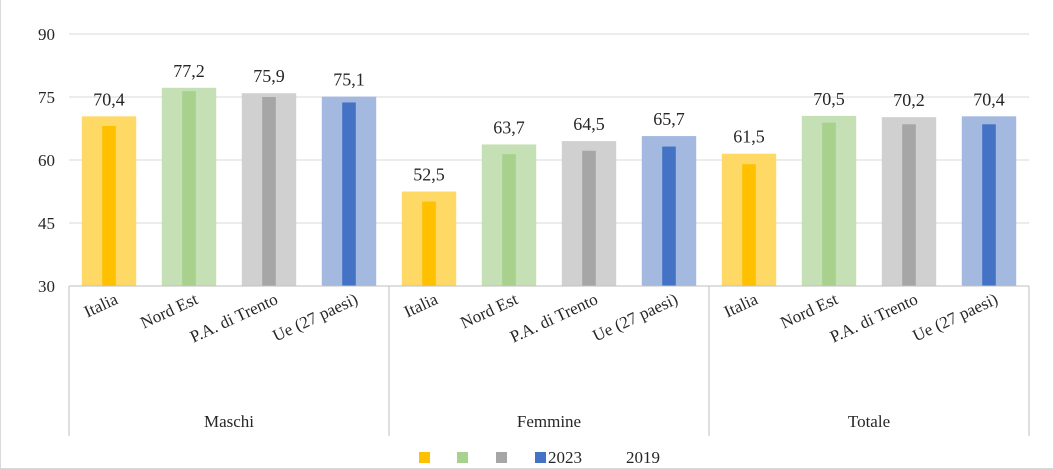  Describe the element at coordinates (669, 119) in the screenshot. I see `data-label: 65,7` at that location.